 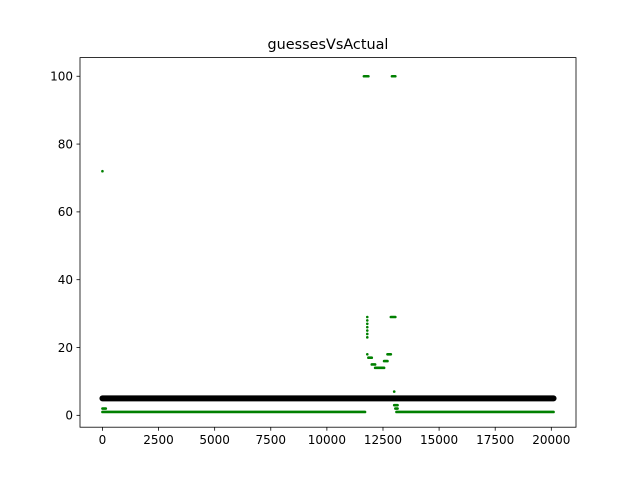 What do you see at coordinates (61, 77) in the screenshot?
I see `y-tick-label: 100` at bounding box center [61, 77].